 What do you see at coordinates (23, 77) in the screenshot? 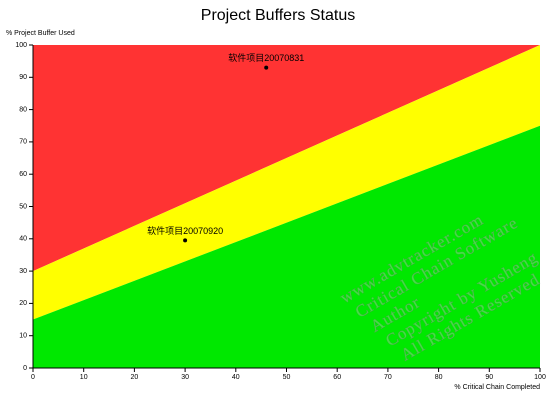
I see `y-tick-label: 90` at bounding box center [23, 77].